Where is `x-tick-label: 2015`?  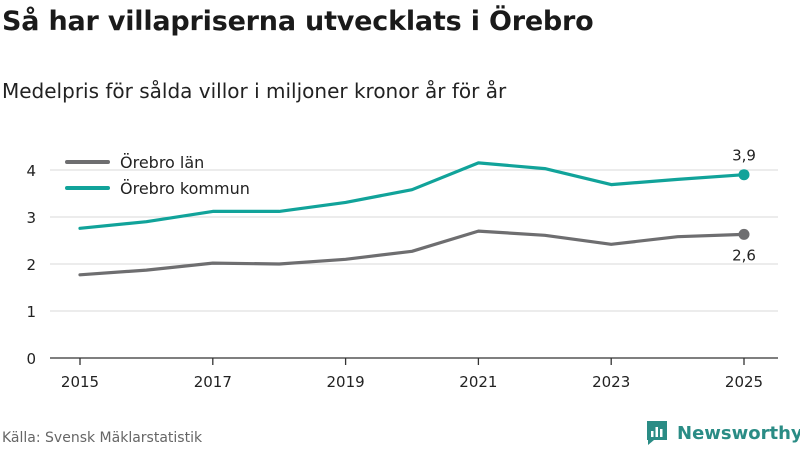
x-tick-label: 2015 is located at coordinates (80, 382).